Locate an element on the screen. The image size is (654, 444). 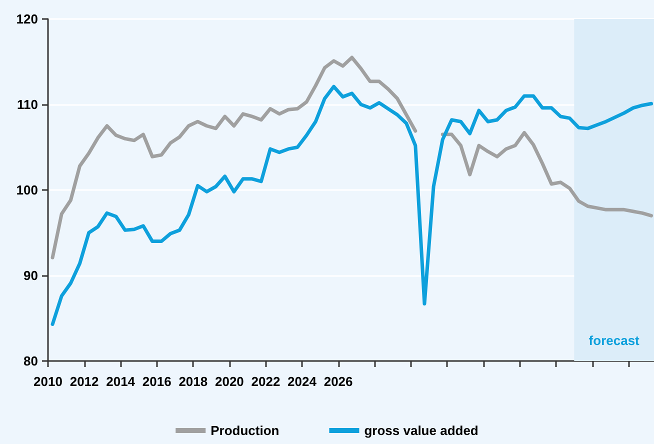
y-tick-label: 100 is located at coordinates (27, 190).